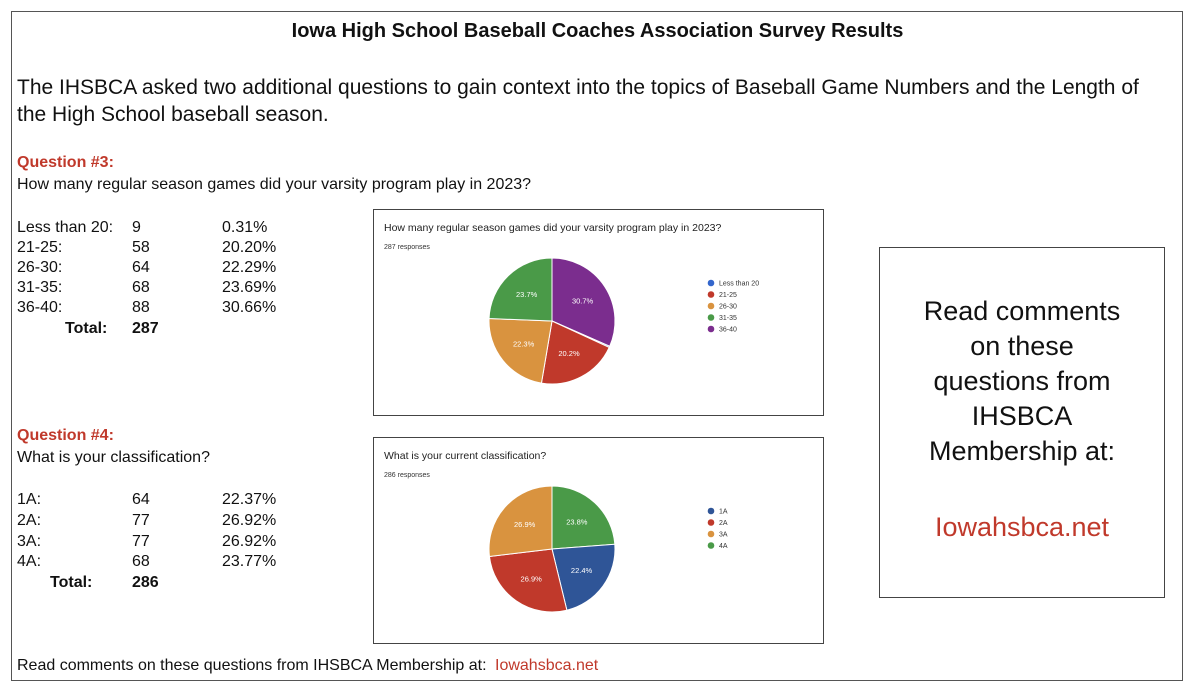 Image resolution: width=1200 pixels, height=689 pixels. Describe the element at coordinates (40, 247) in the screenshot. I see `q3-row-label: 21-25:` at that location.